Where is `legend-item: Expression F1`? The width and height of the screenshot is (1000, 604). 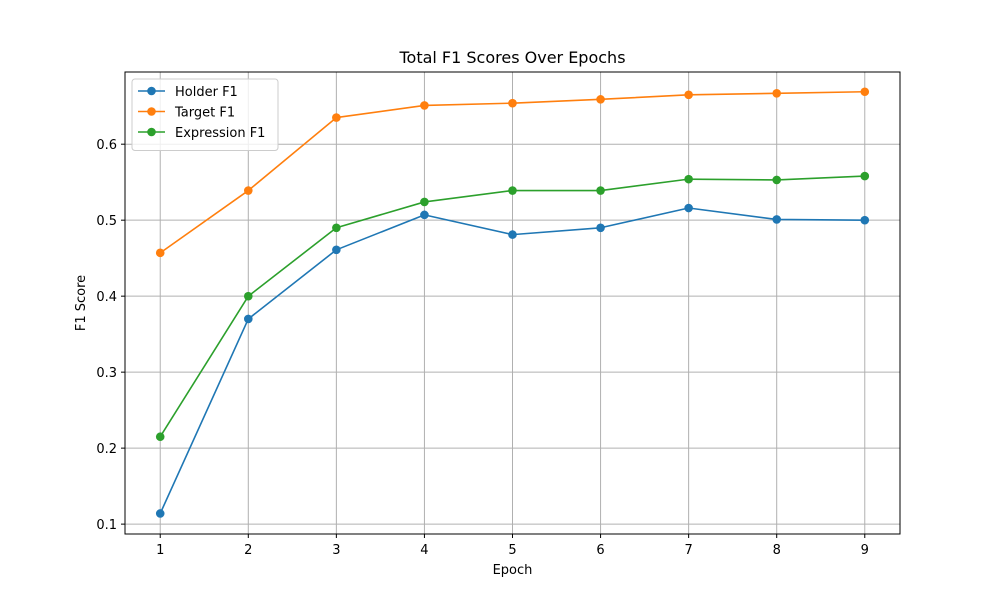
legend-item: Expression F1 is located at coordinates (201, 133).